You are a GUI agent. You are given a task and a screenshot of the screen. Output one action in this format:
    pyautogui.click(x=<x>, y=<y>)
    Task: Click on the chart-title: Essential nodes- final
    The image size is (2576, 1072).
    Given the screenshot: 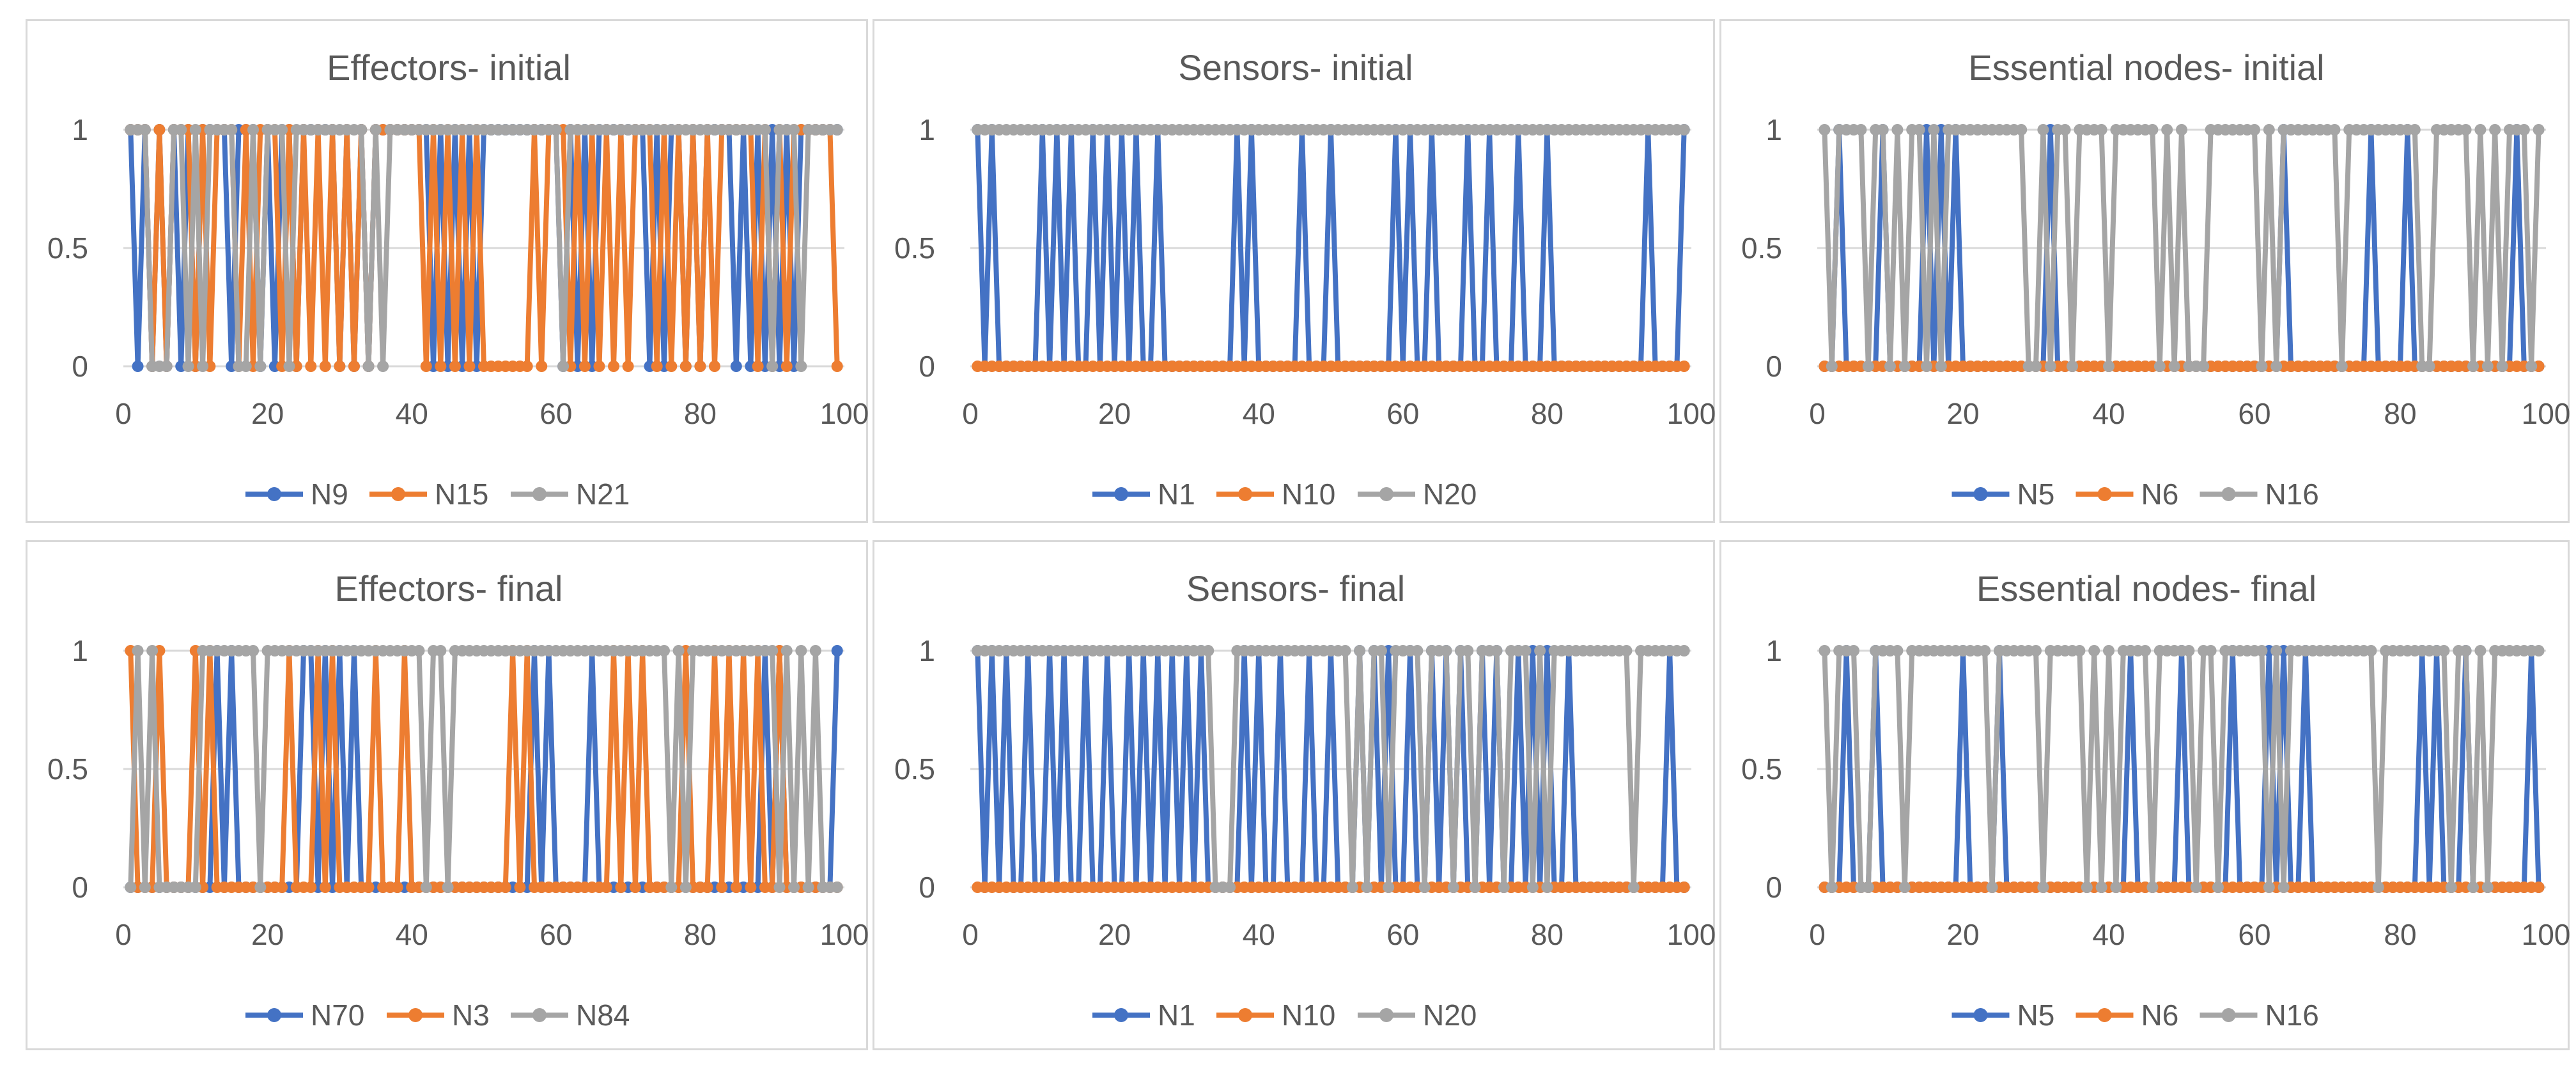 What is the action you would take?
    pyautogui.click(x=2146, y=589)
    